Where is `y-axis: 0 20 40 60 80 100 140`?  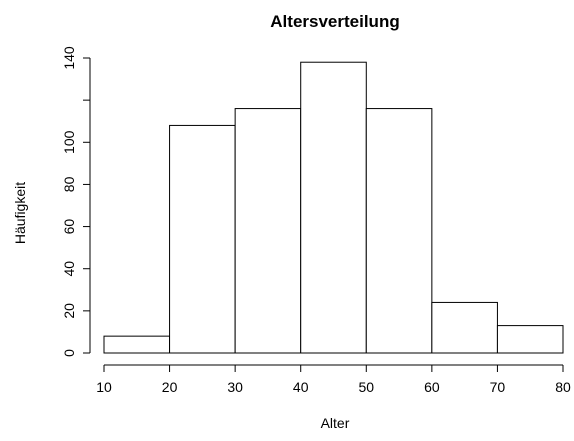 y-axis: 0 20 40 60 80 100 140 is located at coordinates (76, 201).